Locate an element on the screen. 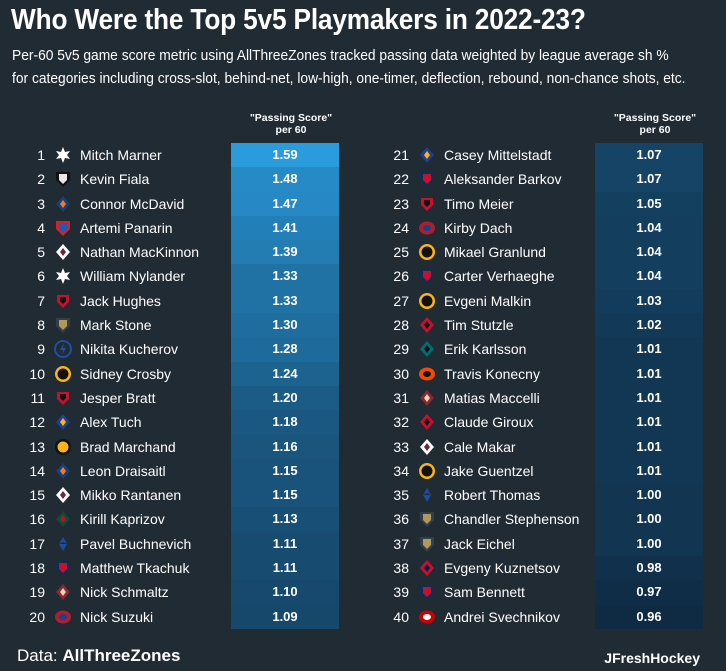  capitals-logo-icon is located at coordinates (427, 568).